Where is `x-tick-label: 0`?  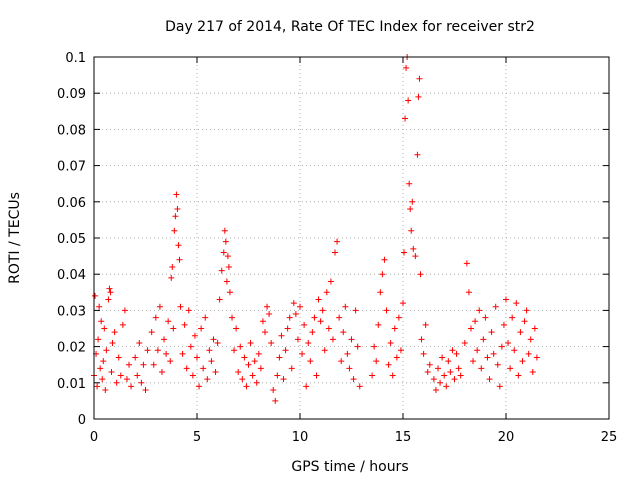
x-tick-label: 0 is located at coordinates (94, 437).